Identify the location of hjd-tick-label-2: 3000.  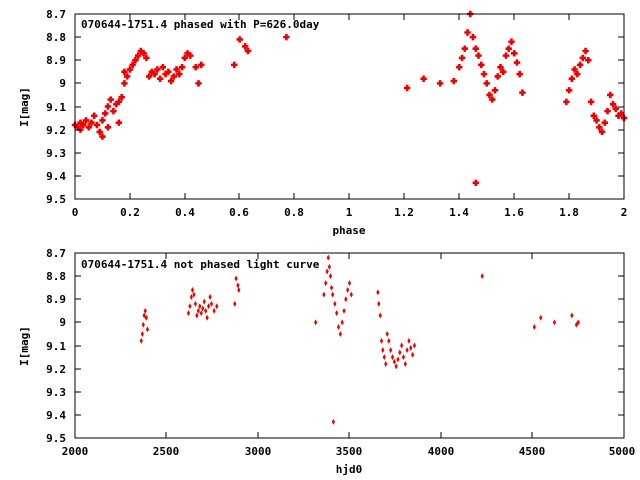
(258, 451).